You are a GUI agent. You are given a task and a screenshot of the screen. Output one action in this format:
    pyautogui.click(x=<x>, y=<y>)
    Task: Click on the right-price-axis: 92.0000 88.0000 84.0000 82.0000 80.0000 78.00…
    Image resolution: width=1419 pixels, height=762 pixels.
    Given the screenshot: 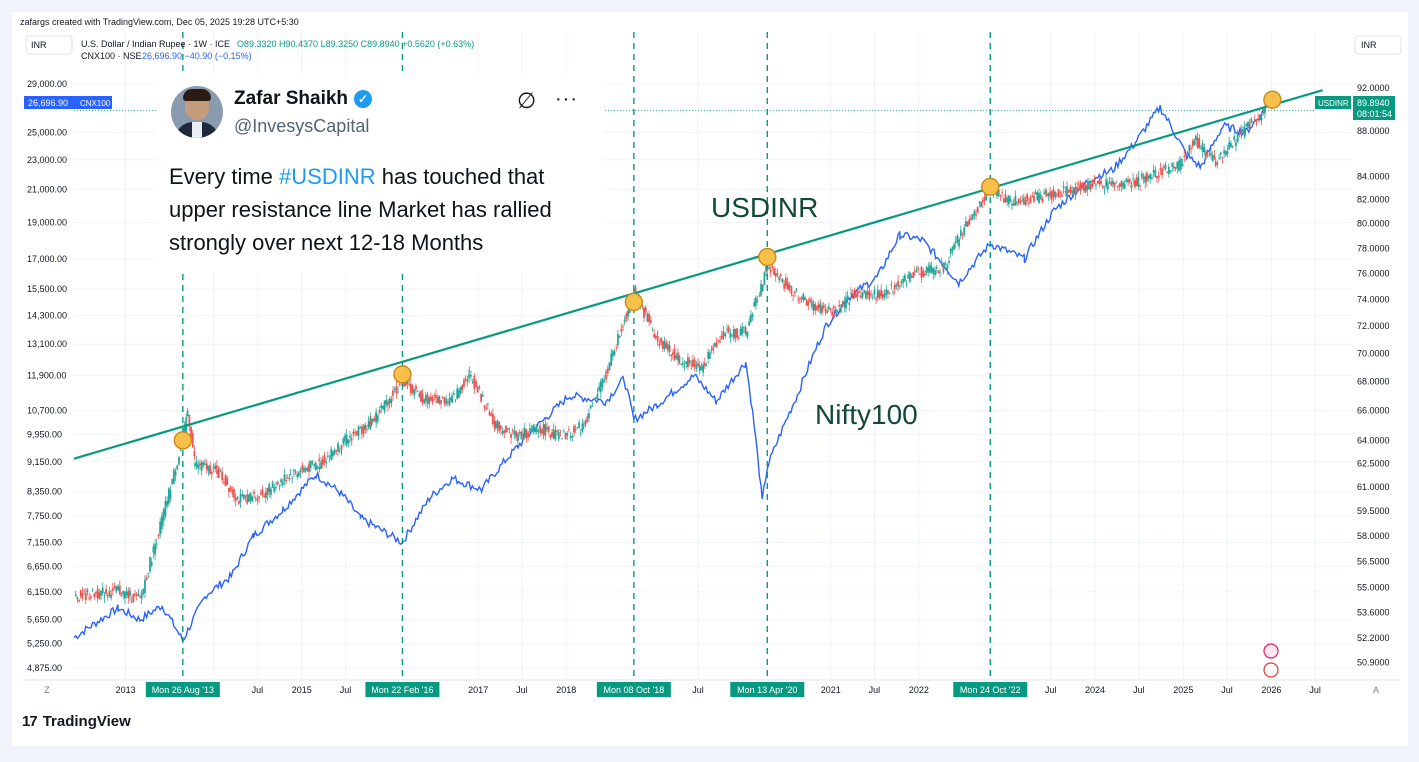 What is the action you would take?
    pyautogui.click(x=1373, y=375)
    